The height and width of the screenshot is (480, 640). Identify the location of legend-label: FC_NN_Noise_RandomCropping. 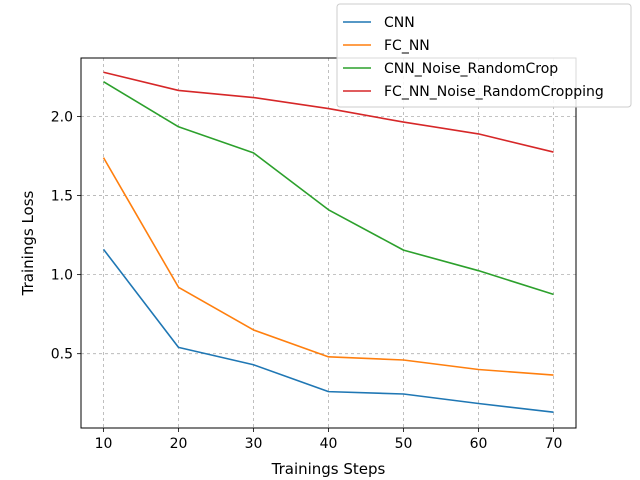
(494, 92).